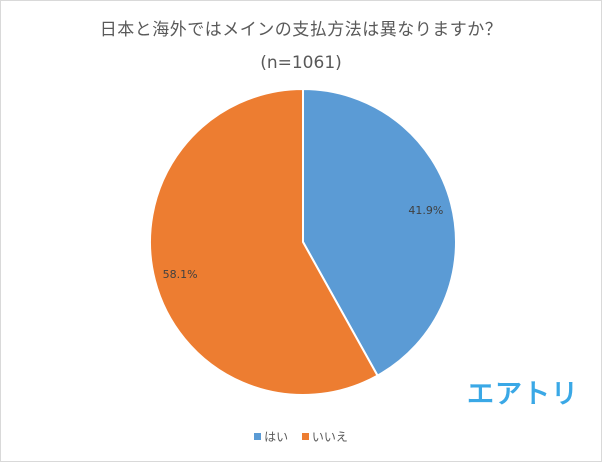  Describe the element at coordinates (301, 63) in the screenshot. I see `chart-subtitle: (n=1061)` at that location.